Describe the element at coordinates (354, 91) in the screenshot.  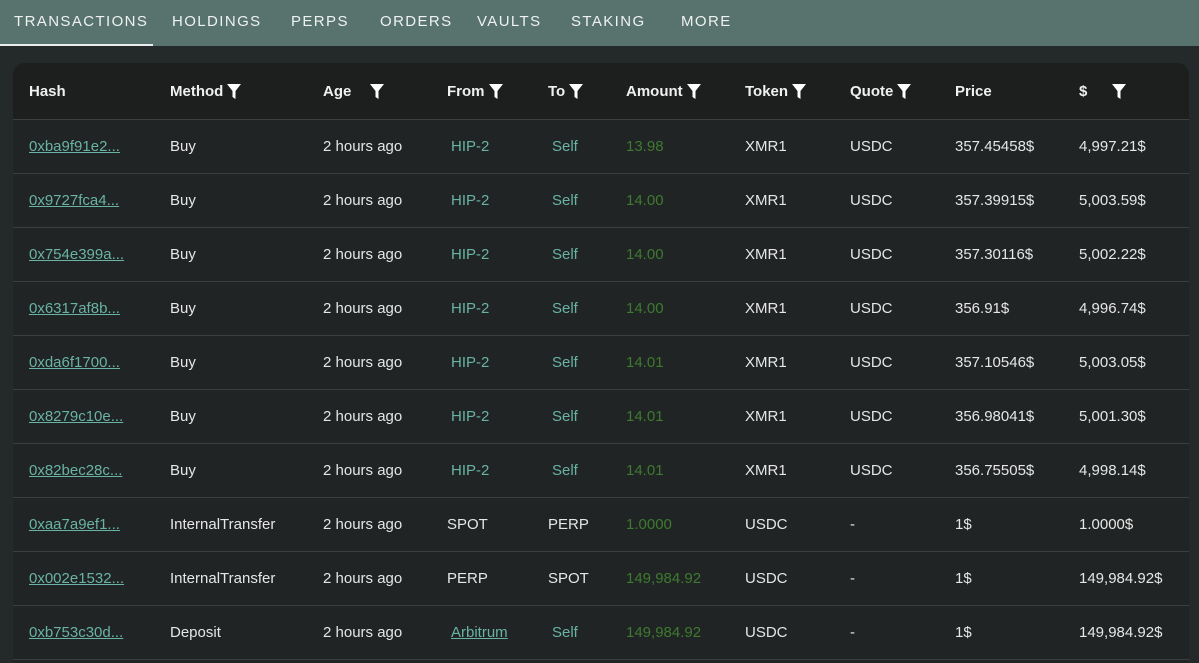
I see `column-header-age: Age` at that location.